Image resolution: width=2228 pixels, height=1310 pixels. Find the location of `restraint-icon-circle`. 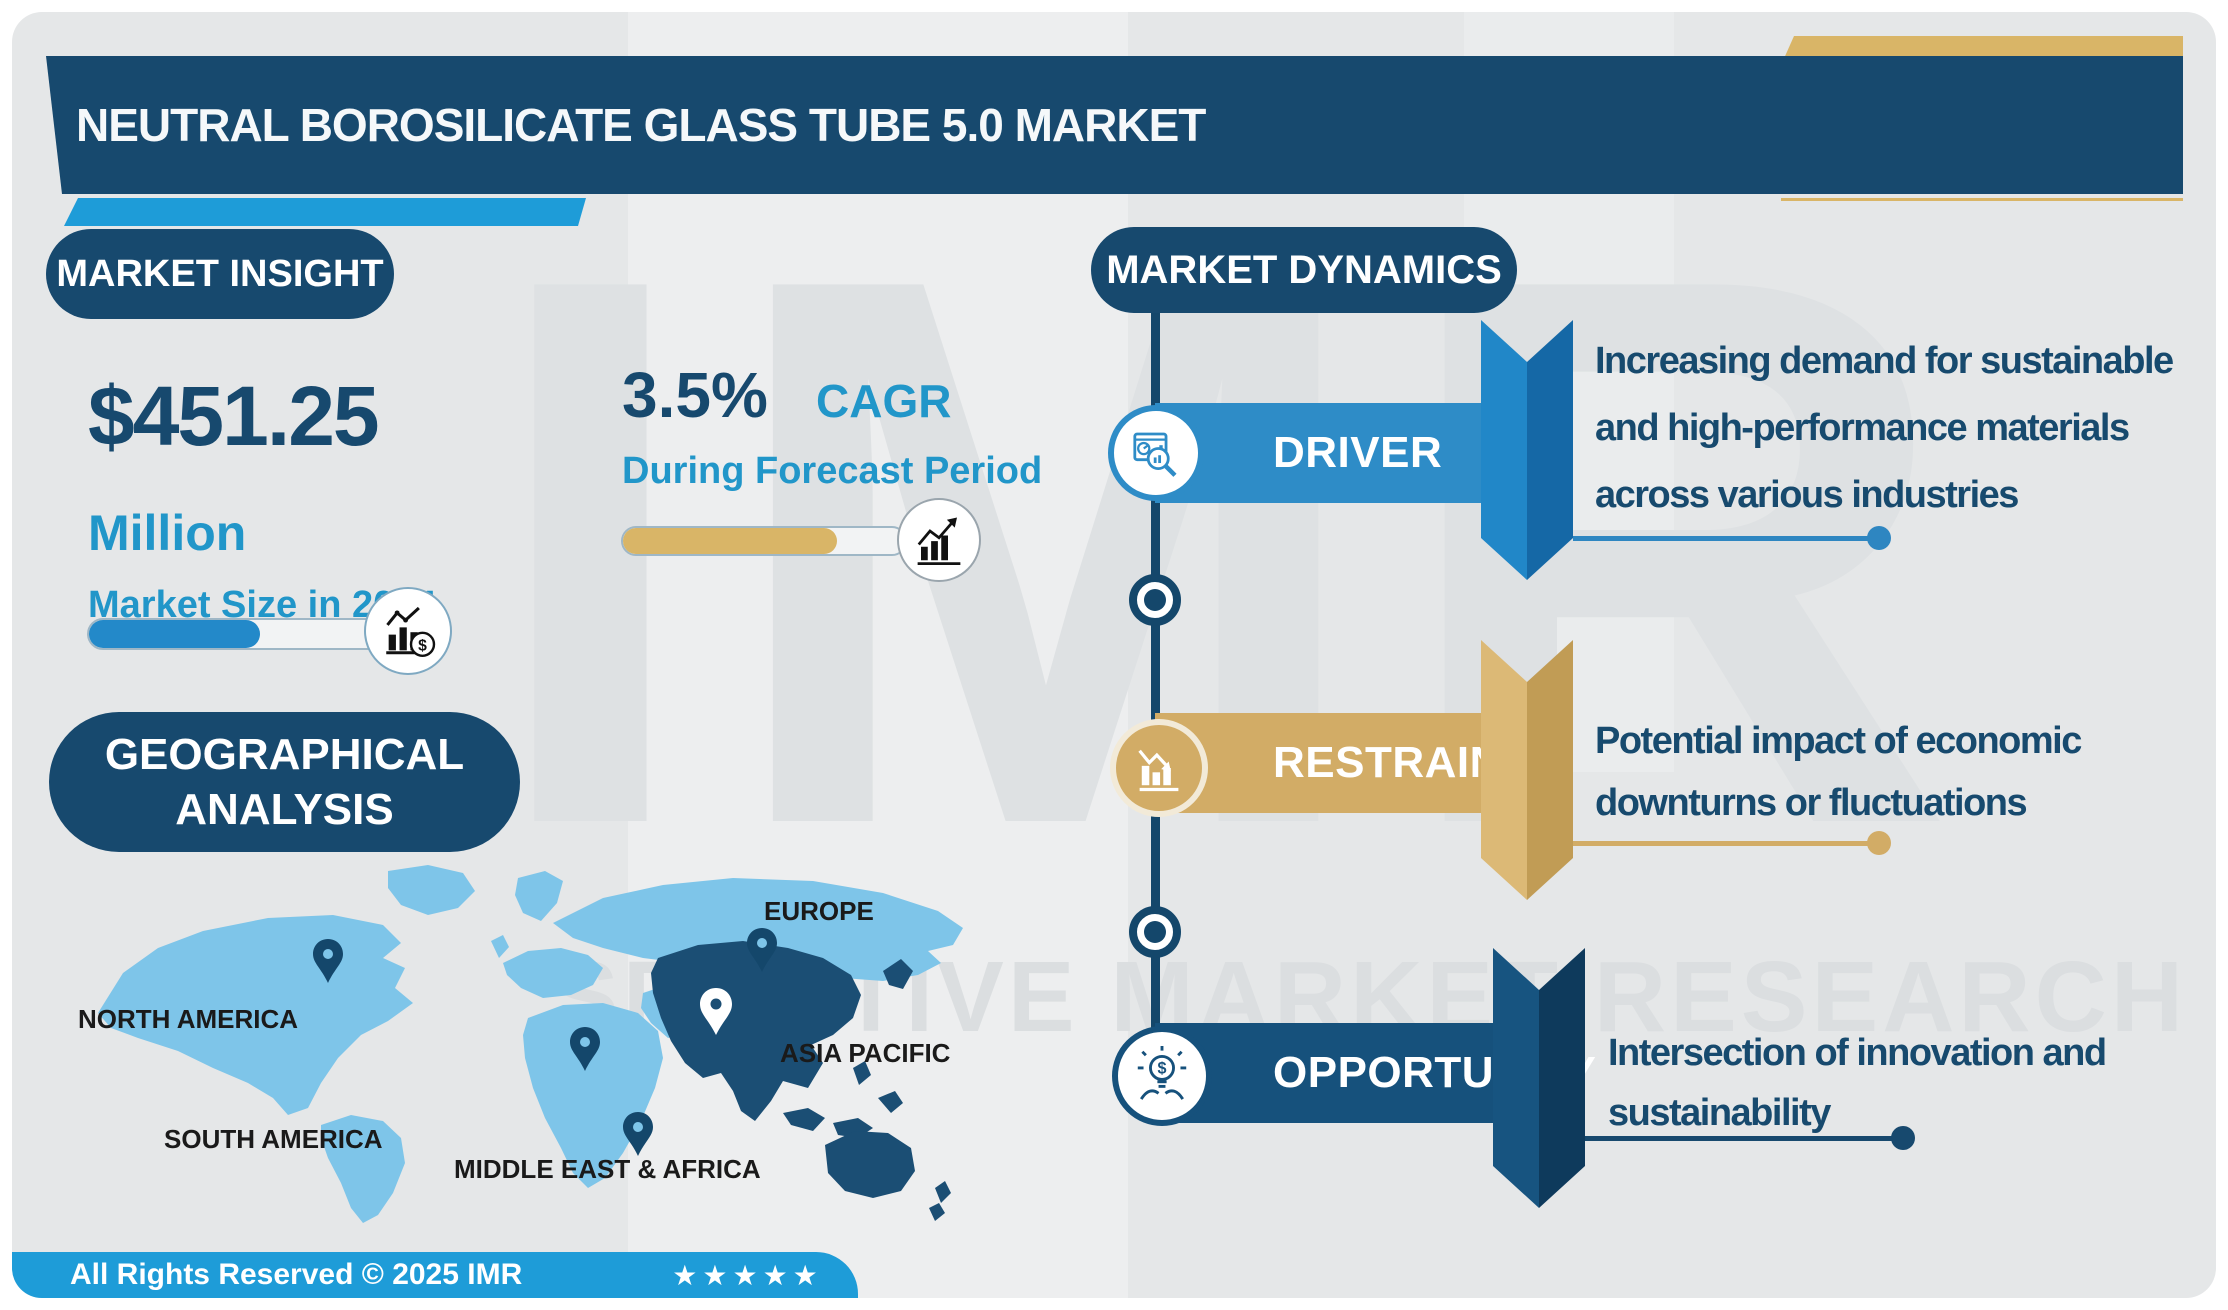

restraint-icon-circle is located at coordinates (1159, 768).